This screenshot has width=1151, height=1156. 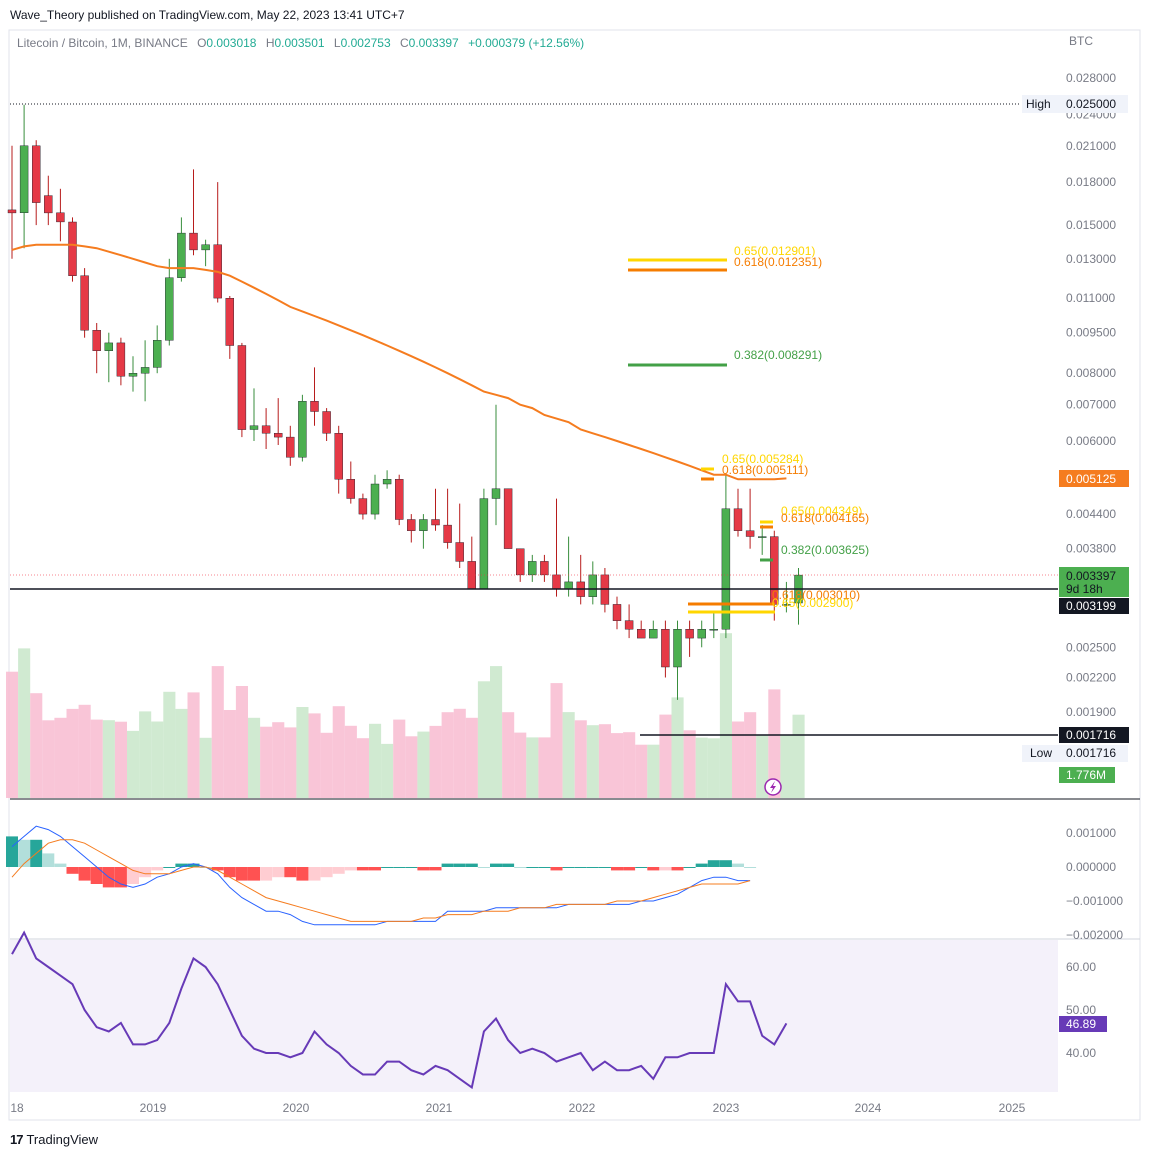 I want to click on support-price-badge, so click(x=1094, y=735).